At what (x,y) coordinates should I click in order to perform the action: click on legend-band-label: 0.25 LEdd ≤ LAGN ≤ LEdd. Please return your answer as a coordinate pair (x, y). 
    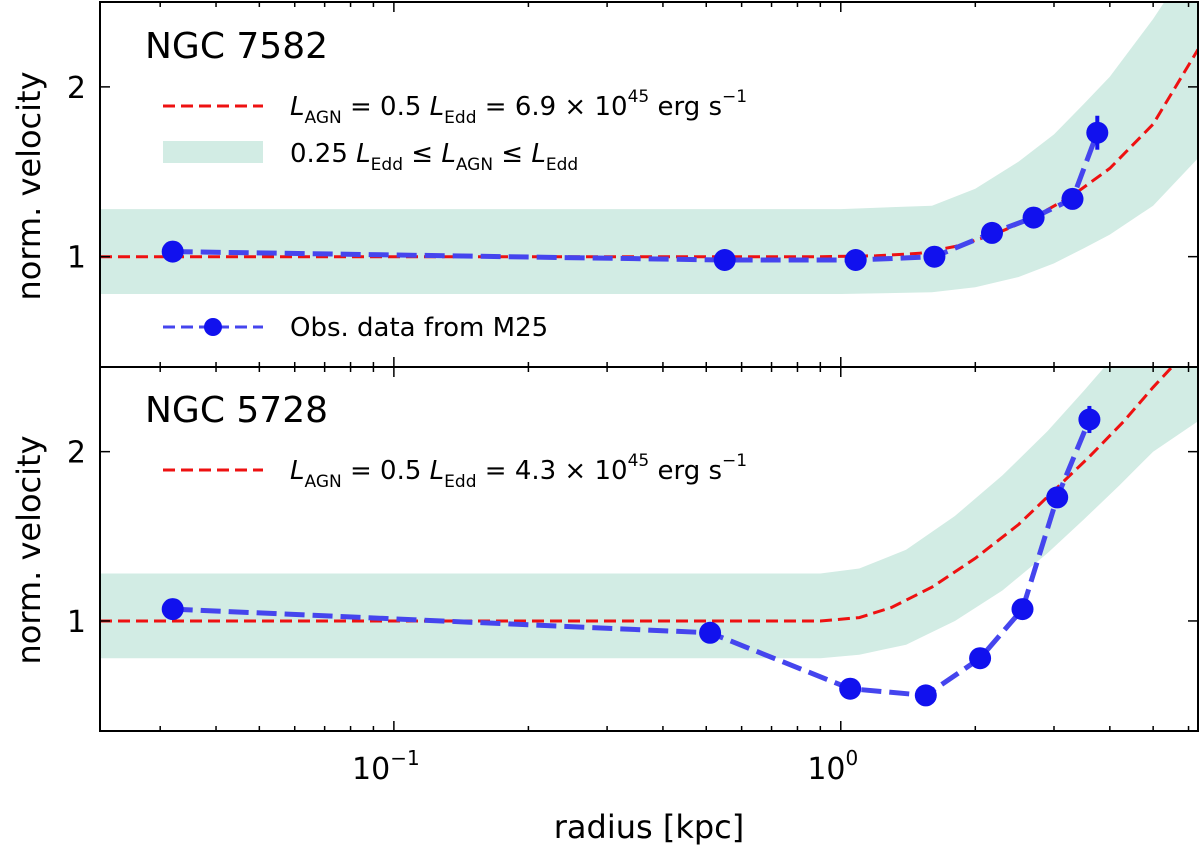
    Looking at the image, I should click on (434, 157).